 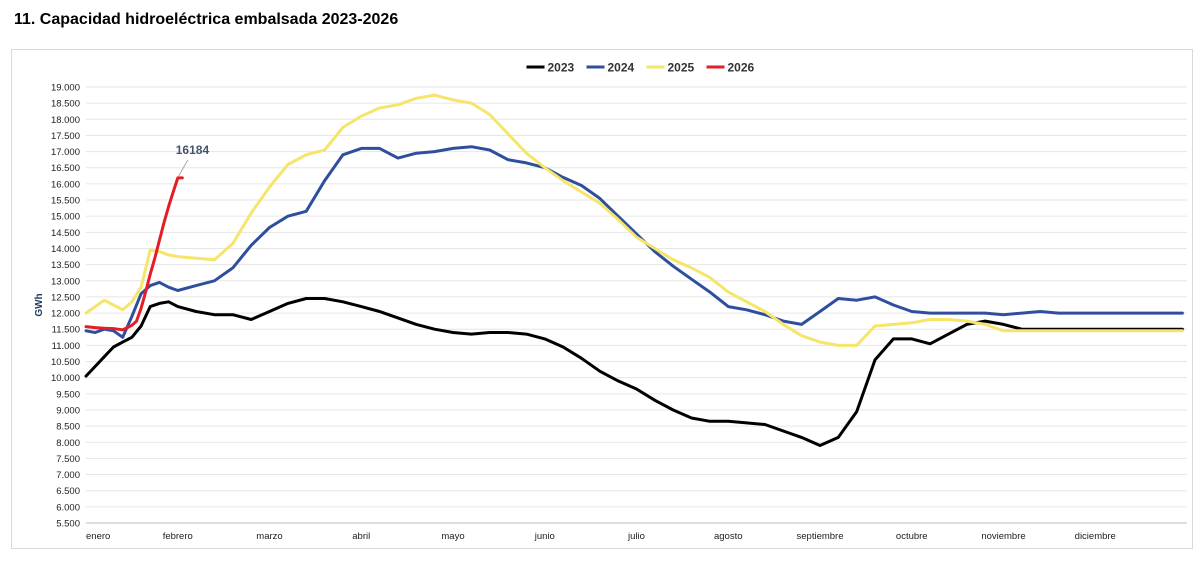 What do you see at coordinates (912, 536) in the screenshot?
I see `x-tick-label: octubre` at bounding box center [912, 536].